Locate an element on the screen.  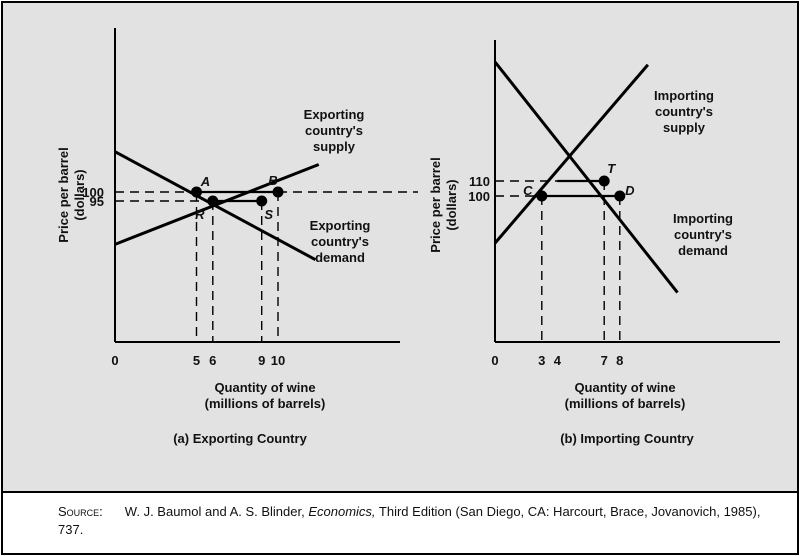
point-label-r: R is located at coordinates (200, 214).